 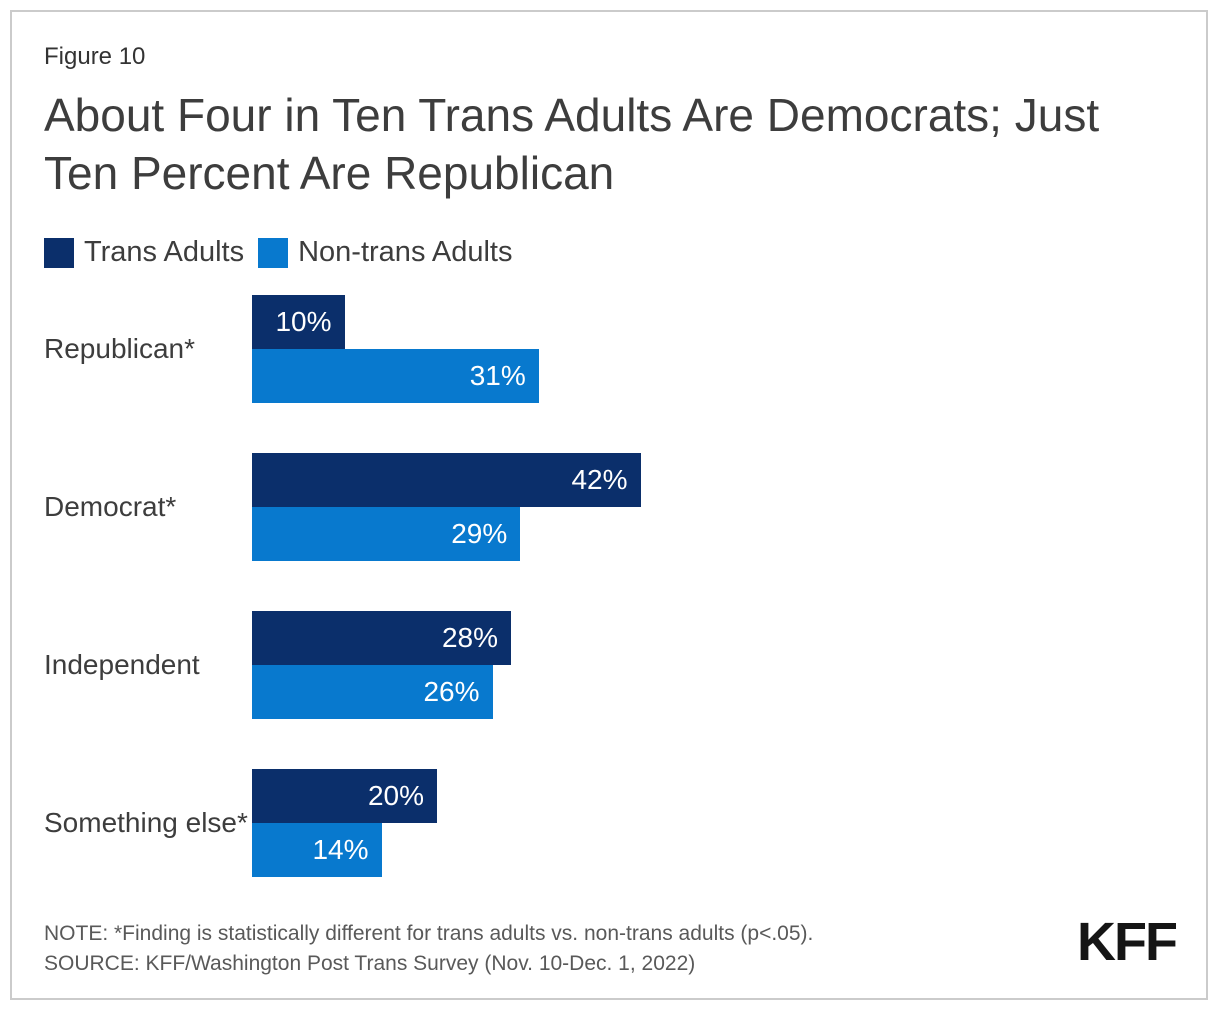 What do you see at coordinates (381, 638) in the screenshot?
I see `trans-adults-bar: 28%` at bounding box center [381, 638].